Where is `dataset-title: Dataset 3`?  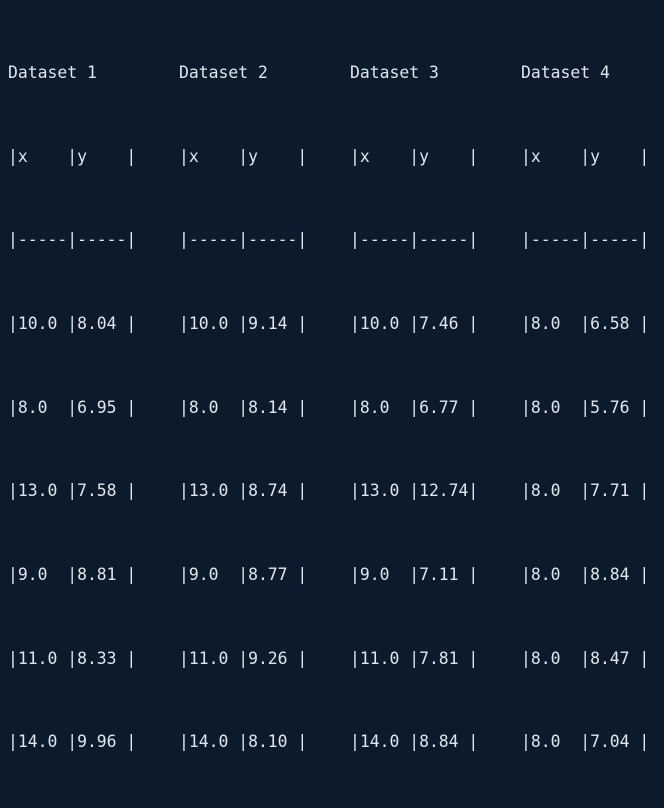 dataset-title: Dataset 3 is located at coordinates (394, 72).